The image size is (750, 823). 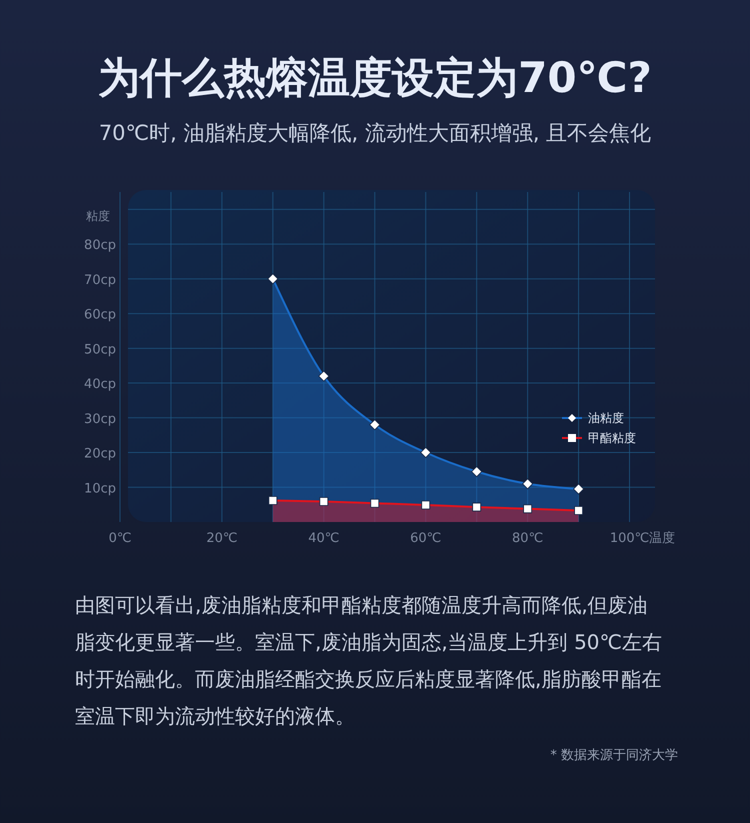 What do you see at coordinates (100, 384) in the screenshot?
I see `y-tick-label: 40cp` at bounding box center [100, 384].